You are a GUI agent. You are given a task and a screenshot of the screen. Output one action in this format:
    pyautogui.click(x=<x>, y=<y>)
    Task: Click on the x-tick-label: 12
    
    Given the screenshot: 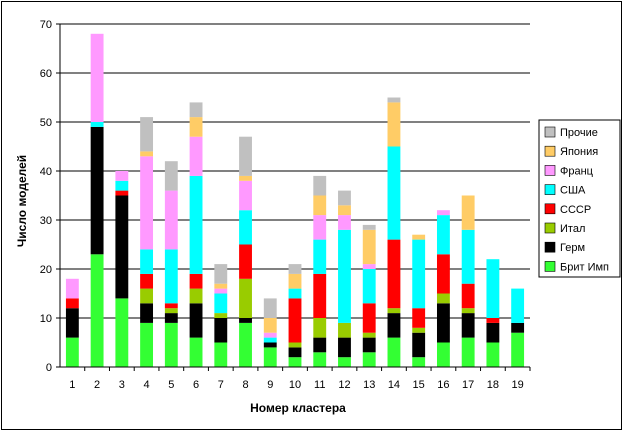 What is the action you would take?
    pyautogui.click(x=344, y=385)
    